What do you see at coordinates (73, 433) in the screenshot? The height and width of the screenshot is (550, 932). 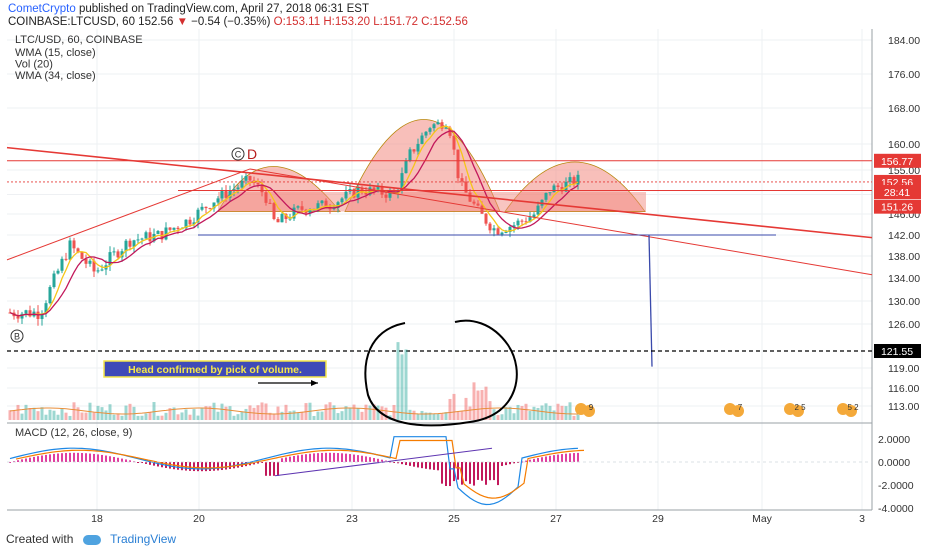 I see `macd-legend: MACD (12, 26, close, 9)` at bounding box center [73, 433].